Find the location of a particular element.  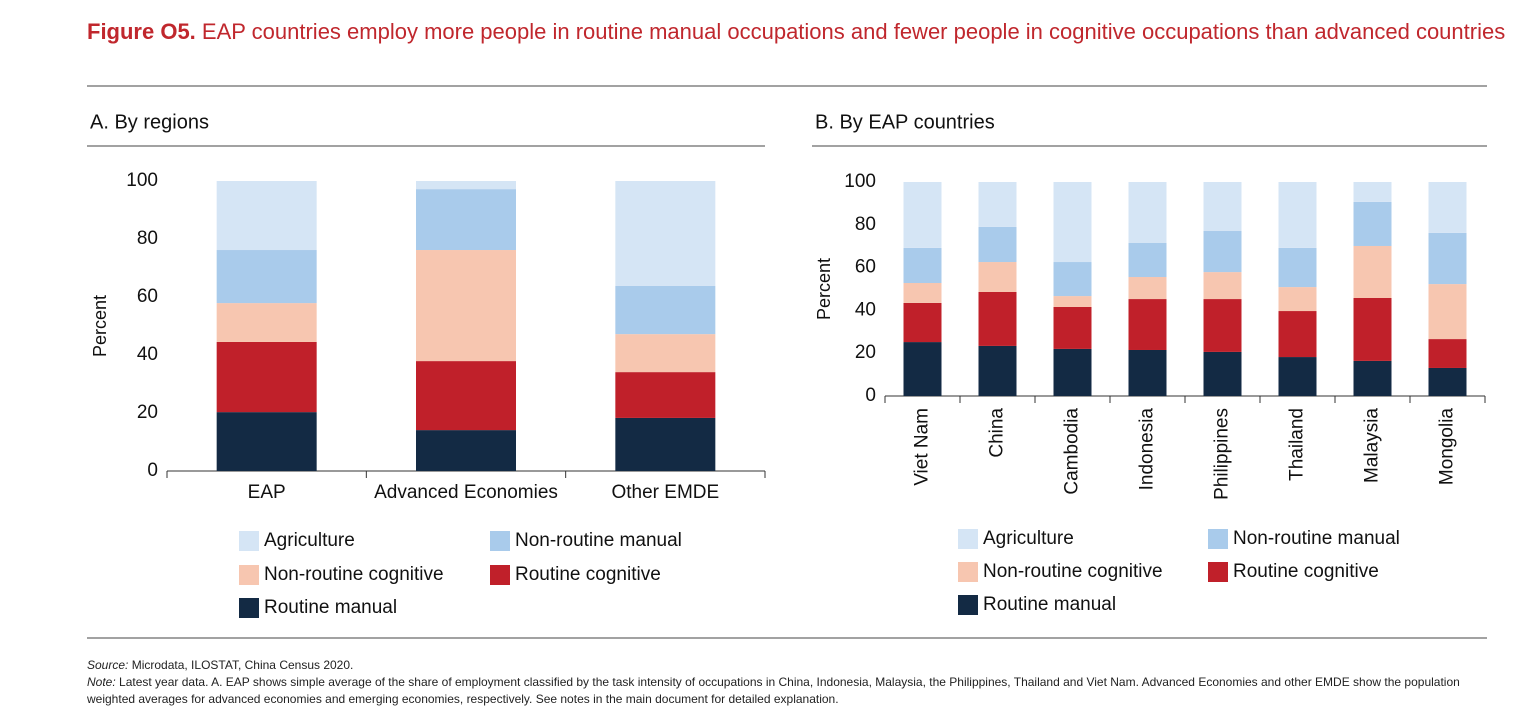

y-tick-label: 40 is located at coordinates (865, 309).